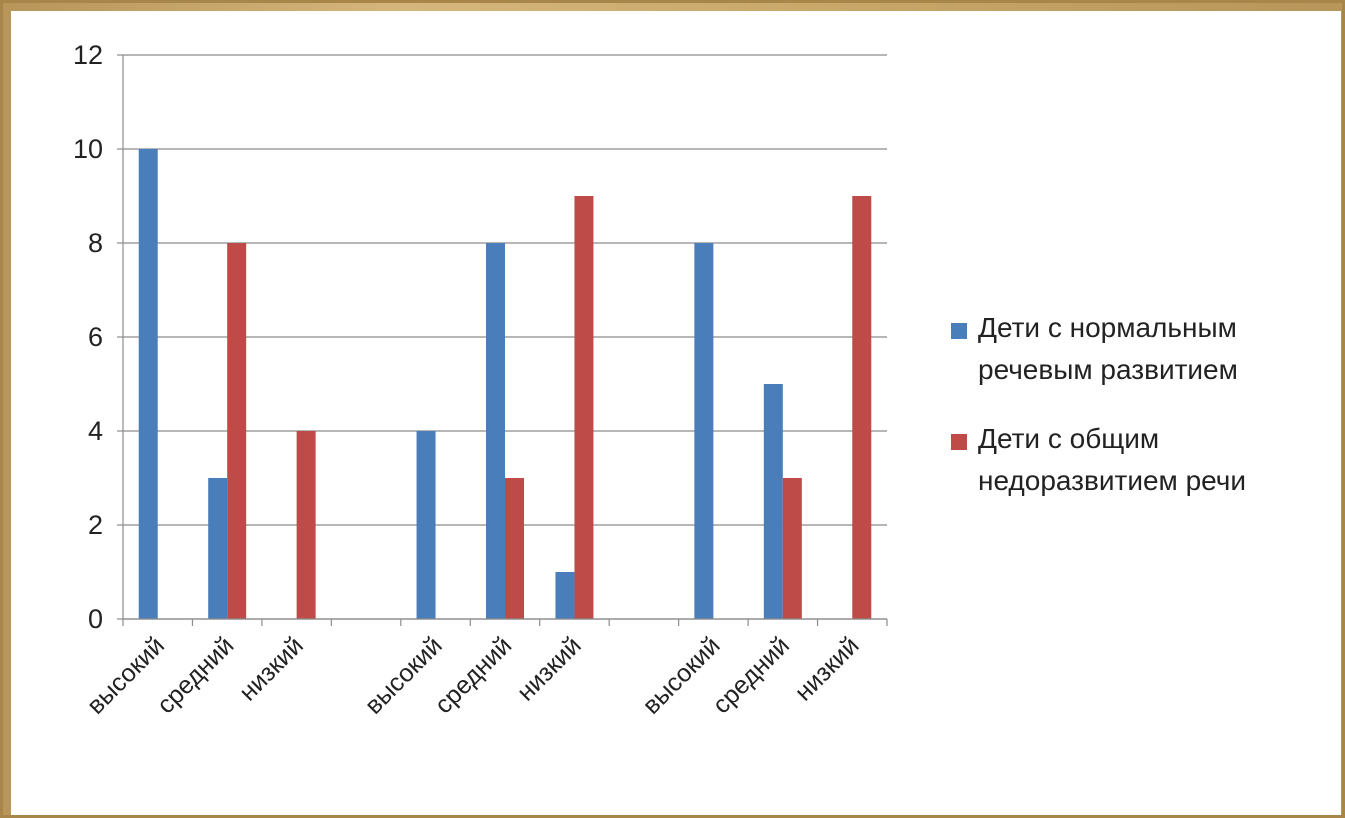 The width and height of the screenshot is (1345, 818). I want to click on y-tick-label: 0, so click(95, 619).